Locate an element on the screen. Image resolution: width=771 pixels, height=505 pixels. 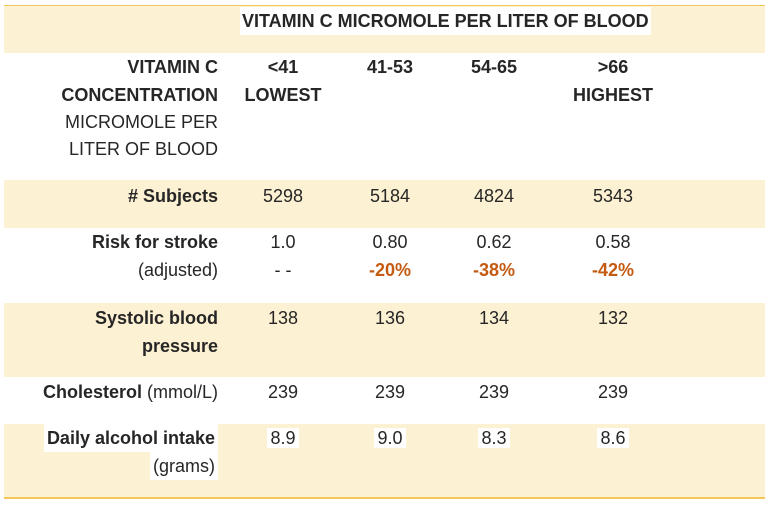
stroke-change-3: -38% is located at coordinates (494, 270).